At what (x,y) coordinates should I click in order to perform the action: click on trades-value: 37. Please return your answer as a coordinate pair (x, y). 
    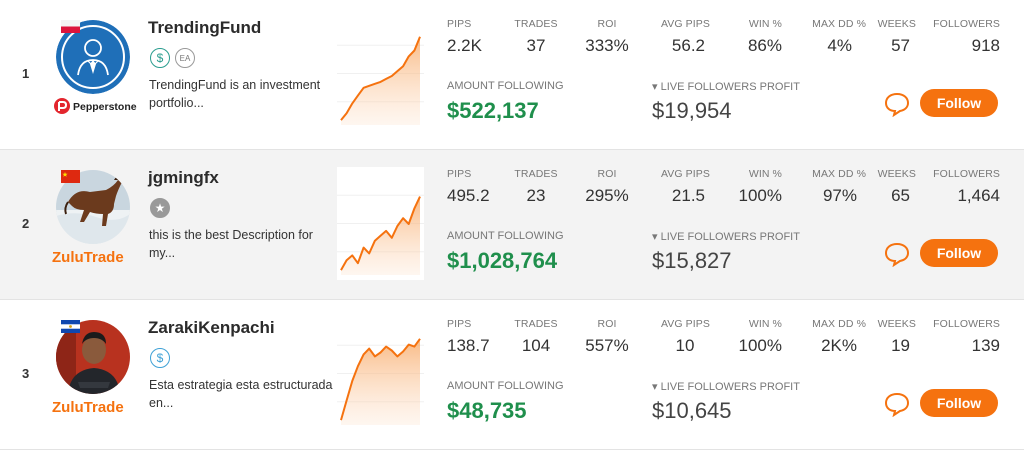
    Looking at the image, I should click on (536, 45).